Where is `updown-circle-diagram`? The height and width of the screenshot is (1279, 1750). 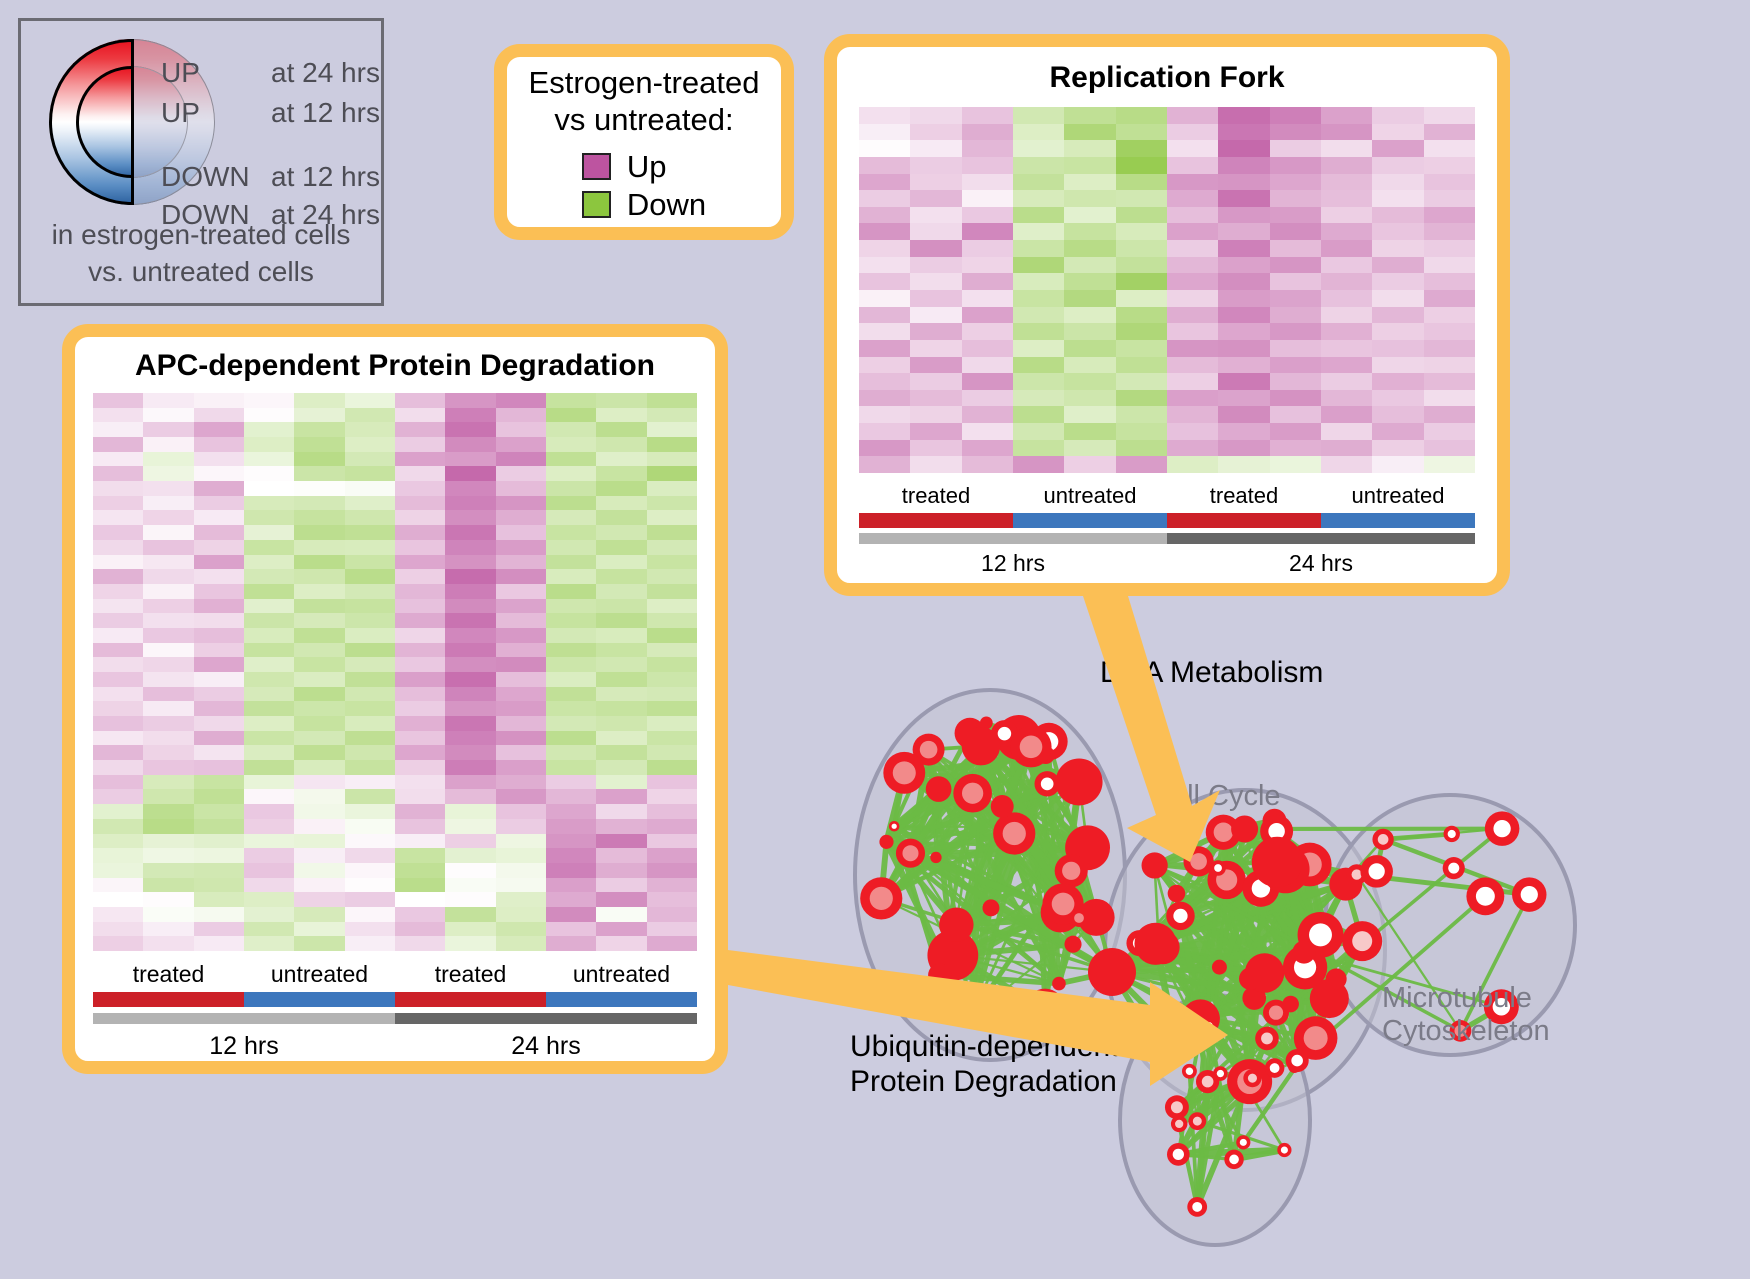
updown-circle-diagram is located at coordinates (132, 122).